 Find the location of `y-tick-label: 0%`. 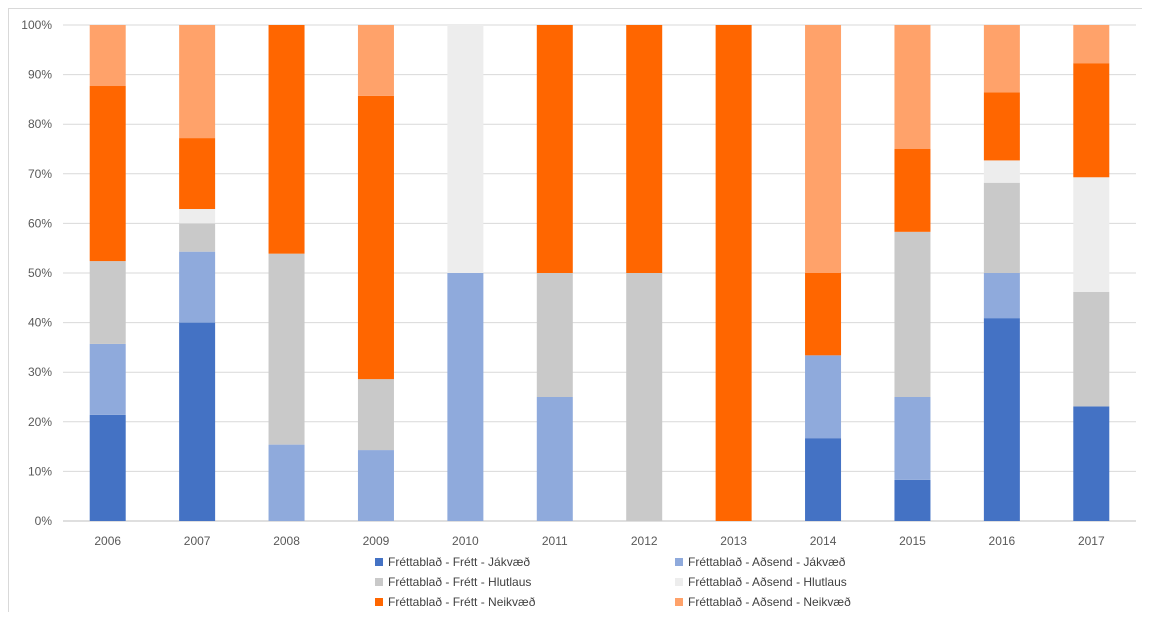

y-tick-label: 0% is located at coordinates (44, 521).